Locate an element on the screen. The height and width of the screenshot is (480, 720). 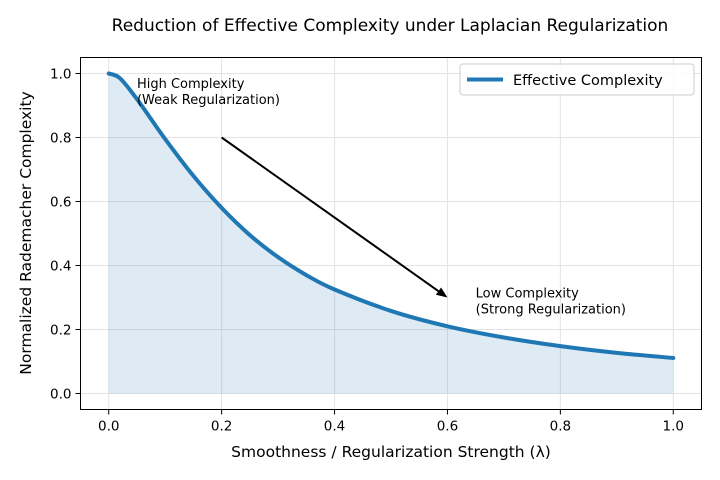
x-tick-label: 0.4 is located at coordinates (334, 427).